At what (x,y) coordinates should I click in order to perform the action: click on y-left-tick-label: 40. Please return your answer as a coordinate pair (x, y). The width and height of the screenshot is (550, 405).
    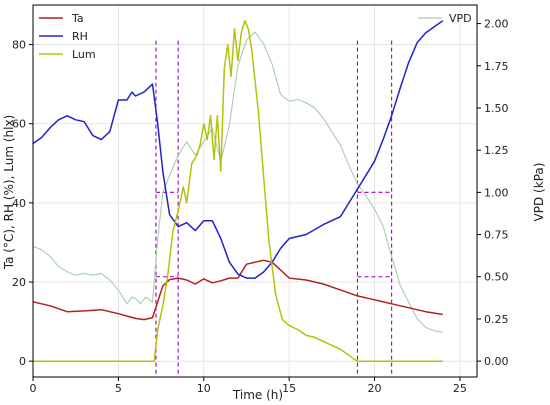
    Looking at the image, I should click on (19, 203).